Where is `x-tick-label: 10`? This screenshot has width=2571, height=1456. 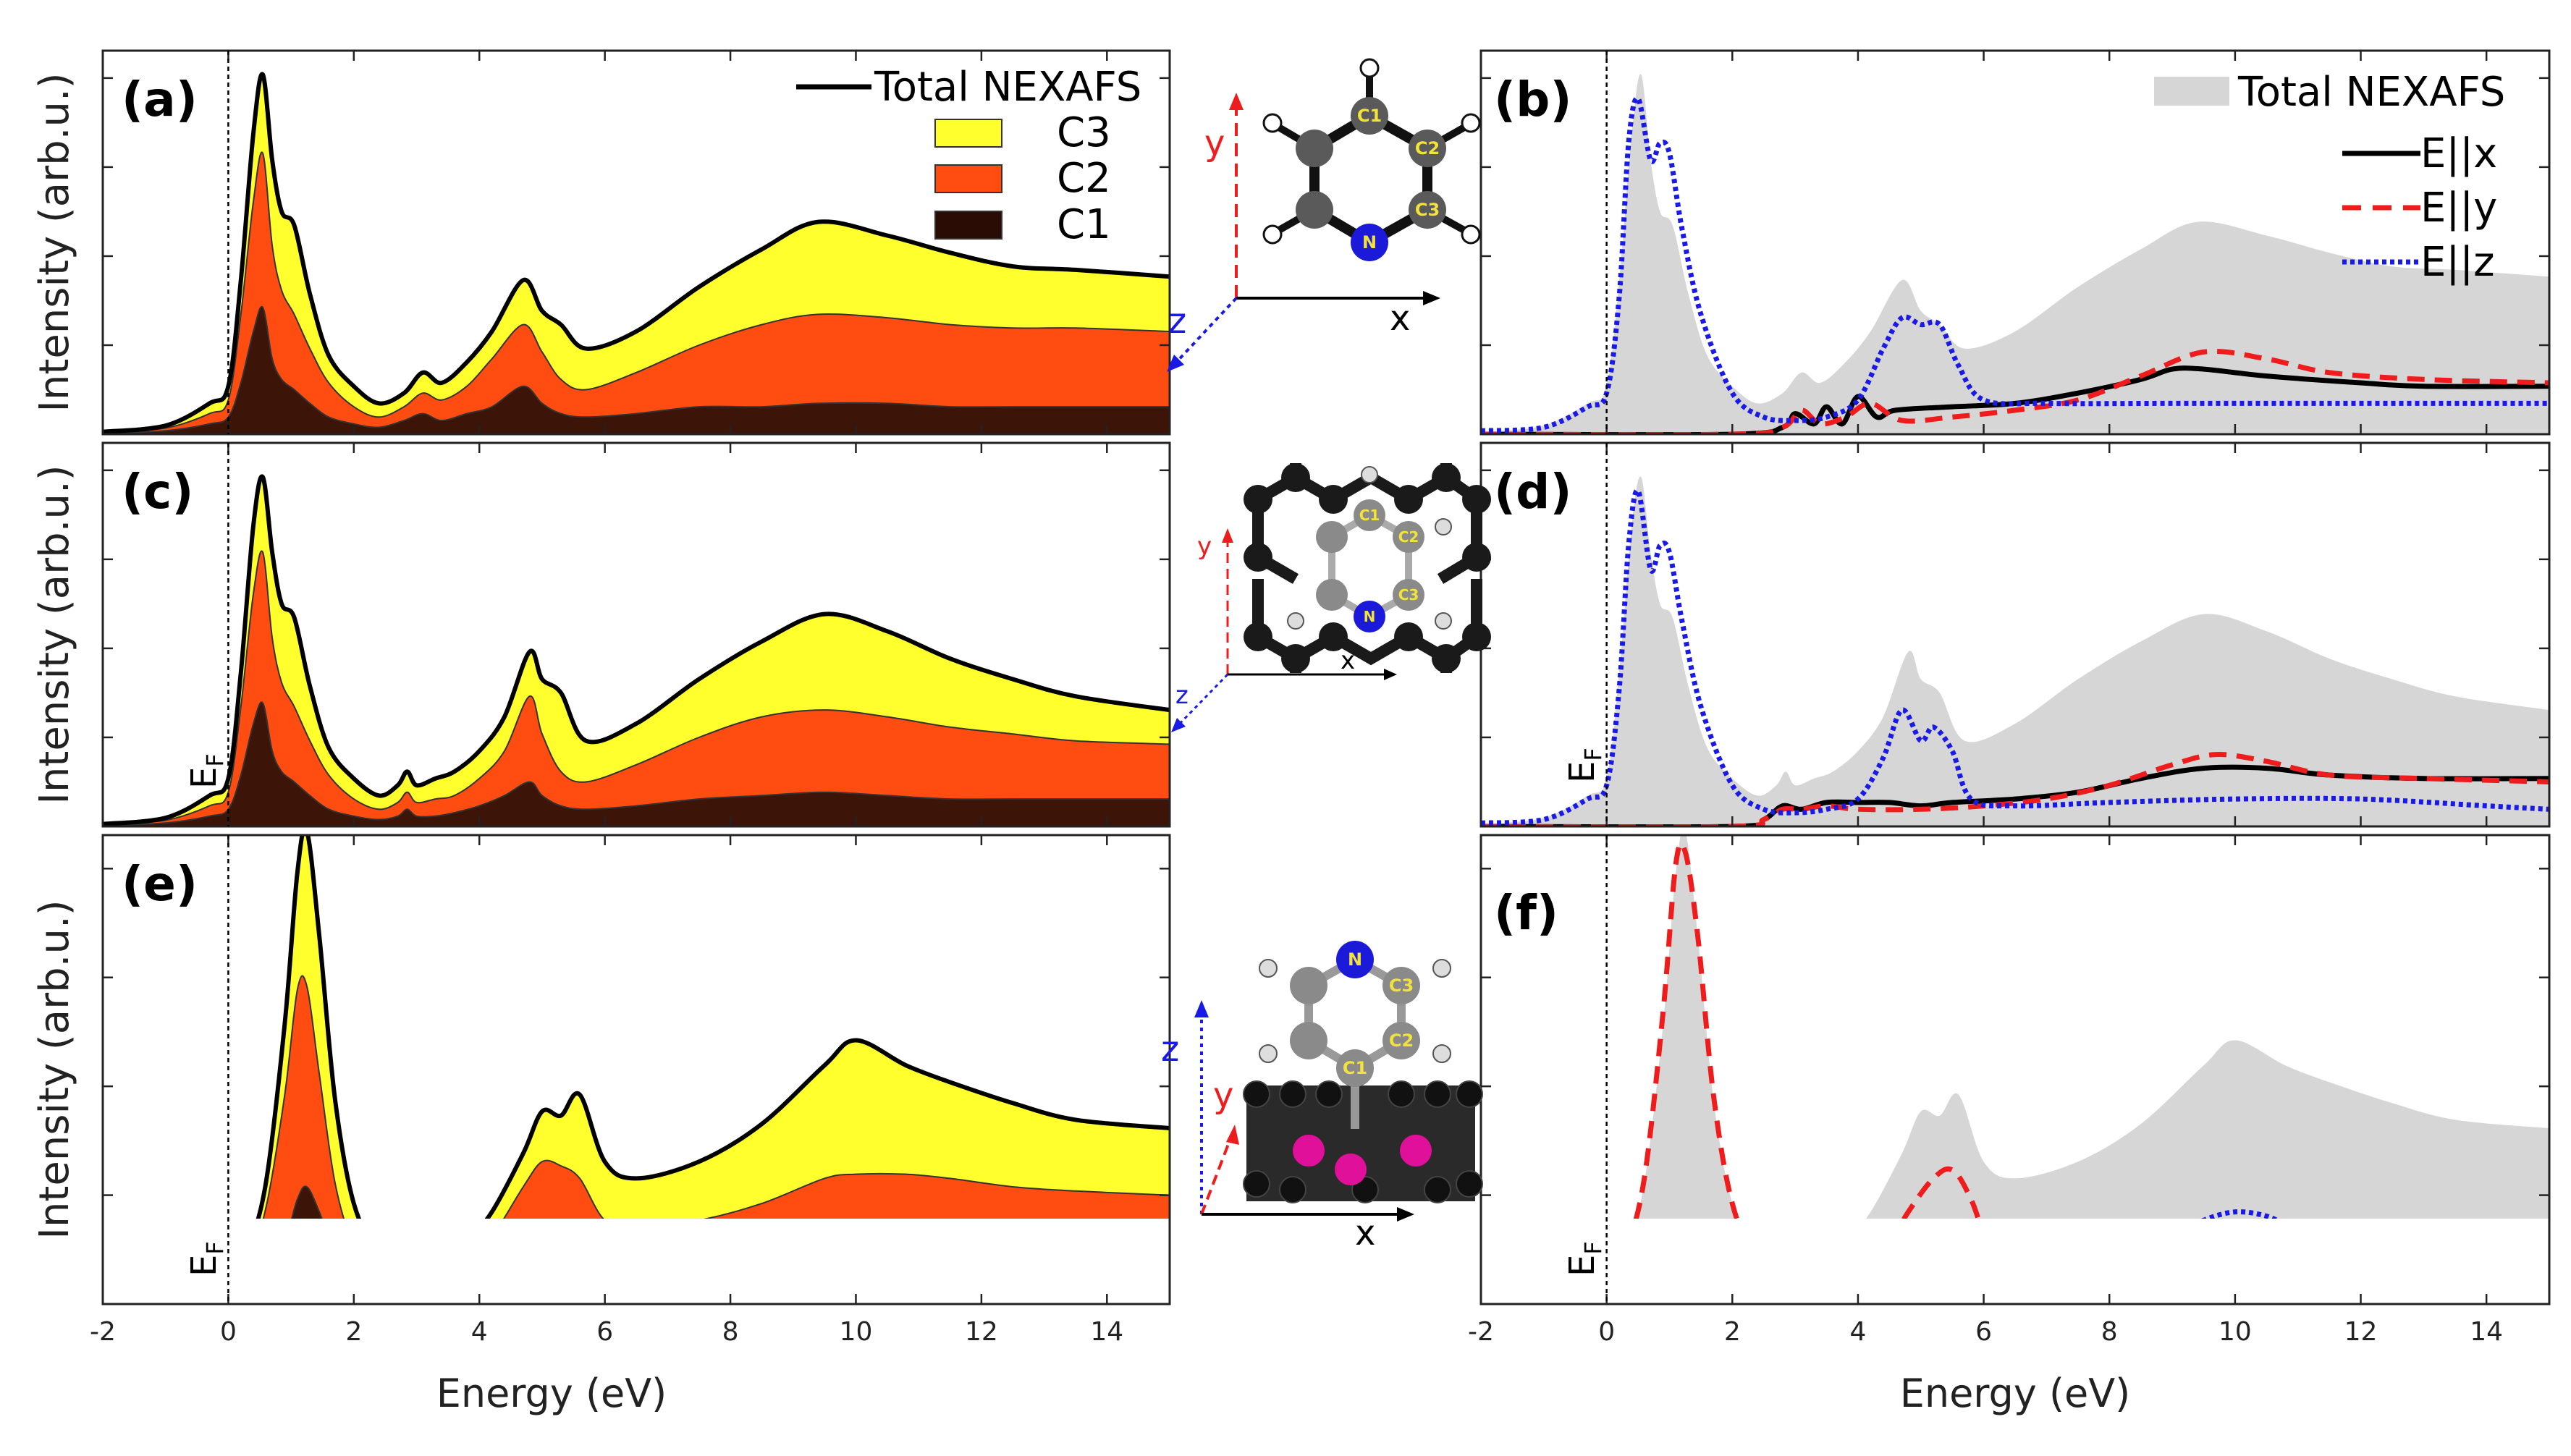
x-tick-label: 10 is located at coordinates (2235, 1332).